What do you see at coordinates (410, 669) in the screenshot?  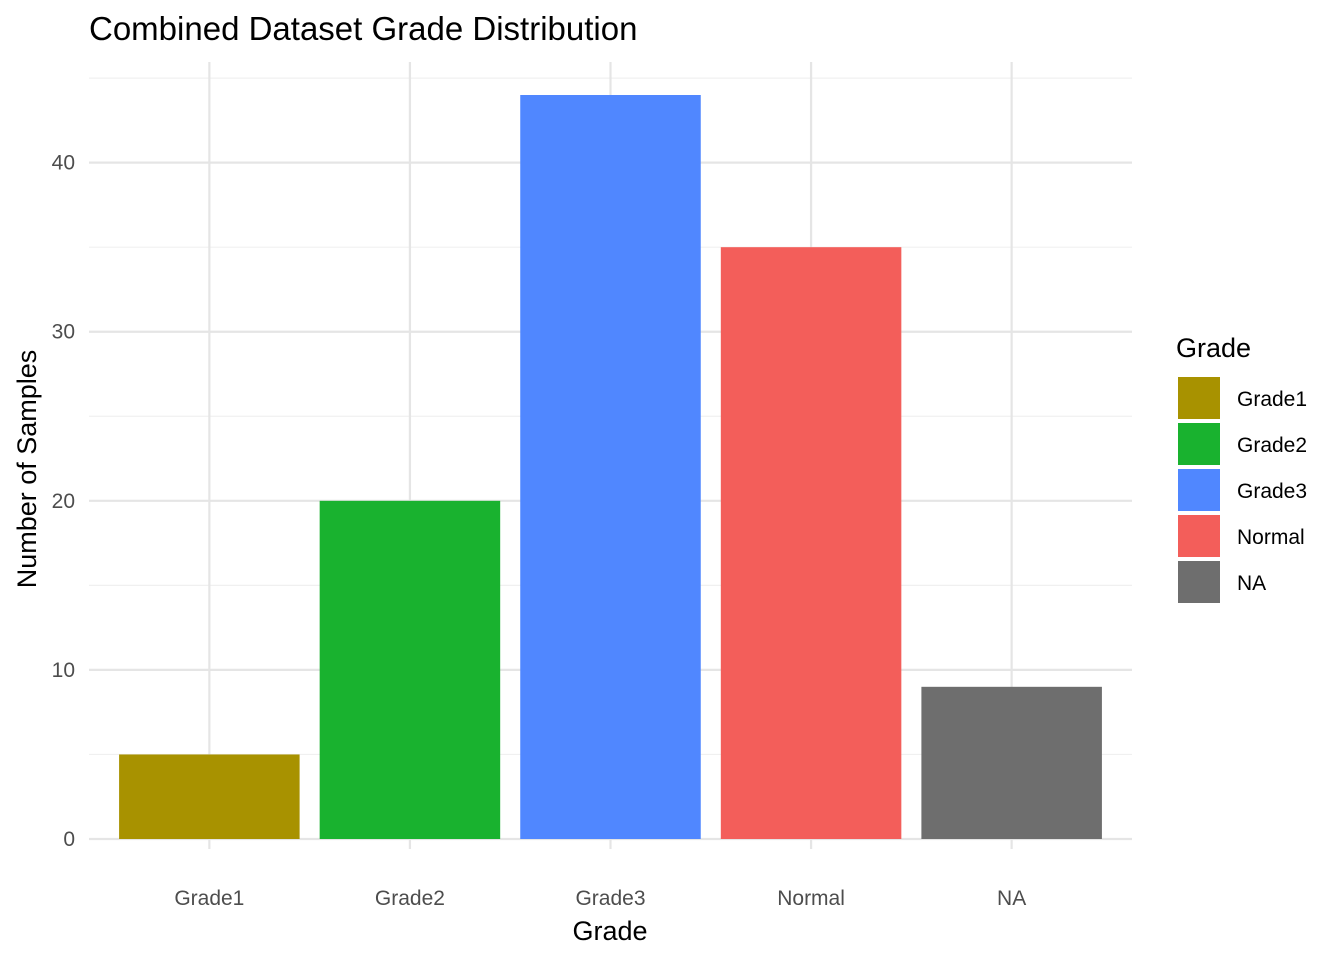 I see `bar-grade2` at bounding box center [410, 669].